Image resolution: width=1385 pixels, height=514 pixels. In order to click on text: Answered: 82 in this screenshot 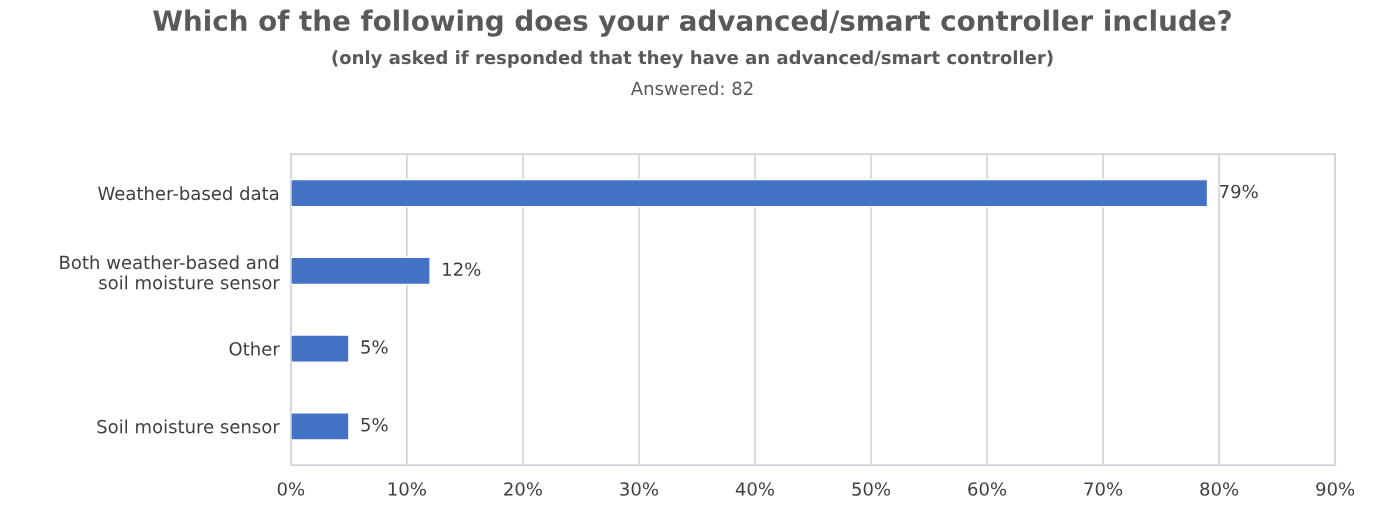, I will do `click(691, 88)`.